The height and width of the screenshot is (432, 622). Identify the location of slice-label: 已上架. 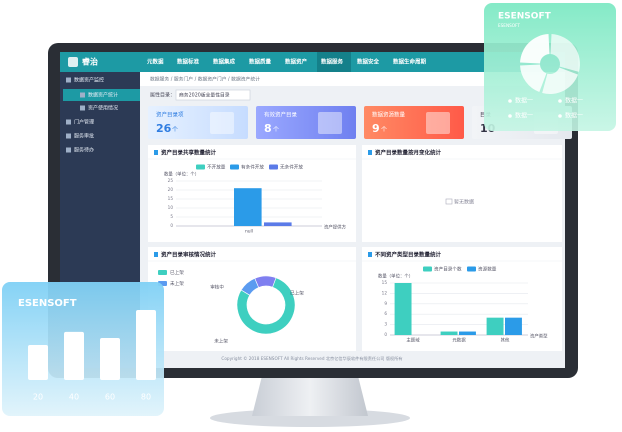
(297, 293).